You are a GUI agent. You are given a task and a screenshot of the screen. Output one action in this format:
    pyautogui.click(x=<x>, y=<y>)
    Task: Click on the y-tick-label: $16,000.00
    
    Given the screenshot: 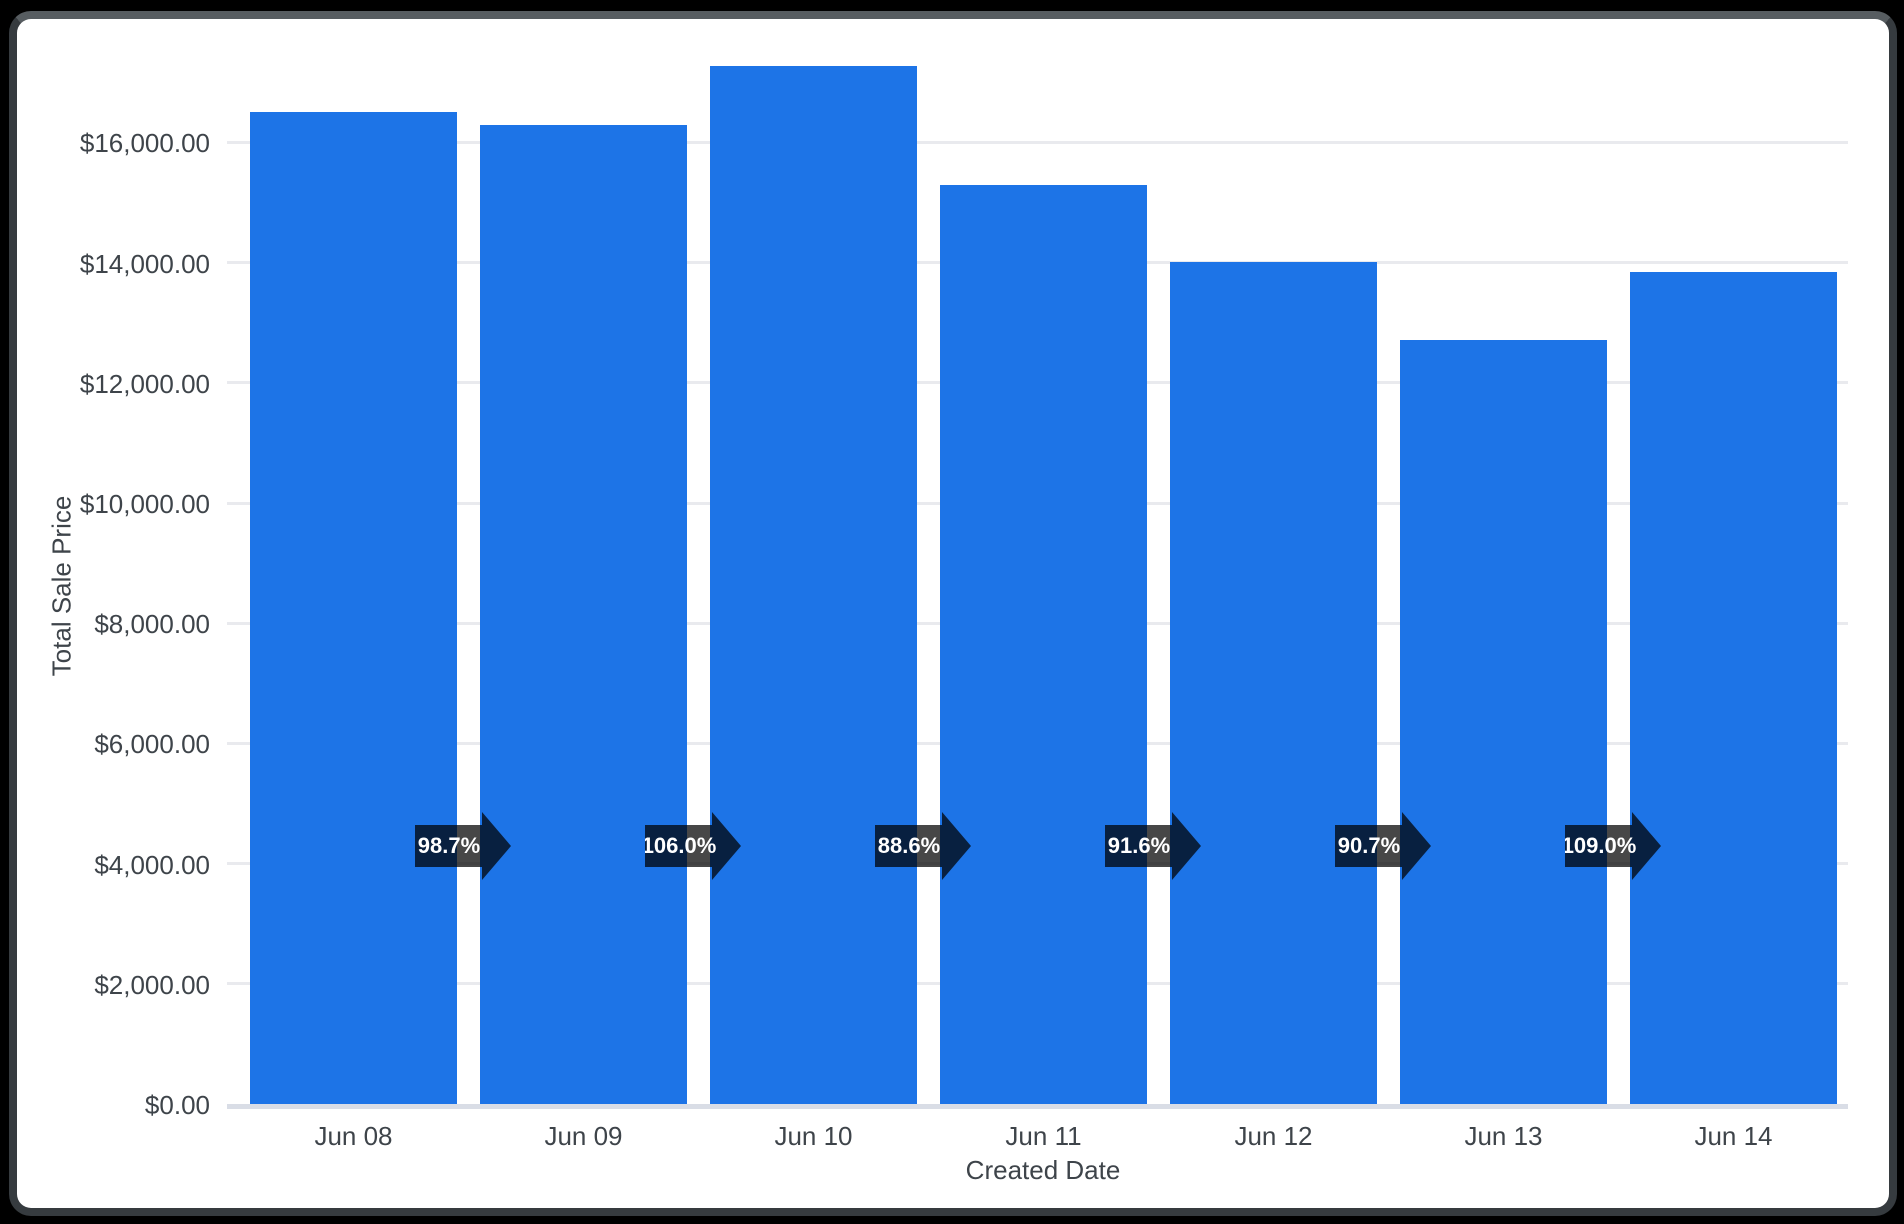 What is the action you would take?
    pyautogui.click(x=144, y=143)
    